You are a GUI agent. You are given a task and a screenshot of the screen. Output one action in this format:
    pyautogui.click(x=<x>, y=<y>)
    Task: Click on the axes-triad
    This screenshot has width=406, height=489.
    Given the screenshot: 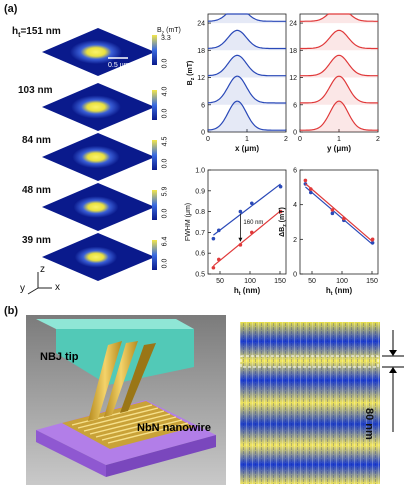 What is the action you would take?
    pyautogui.click(x=39, y=283)
    